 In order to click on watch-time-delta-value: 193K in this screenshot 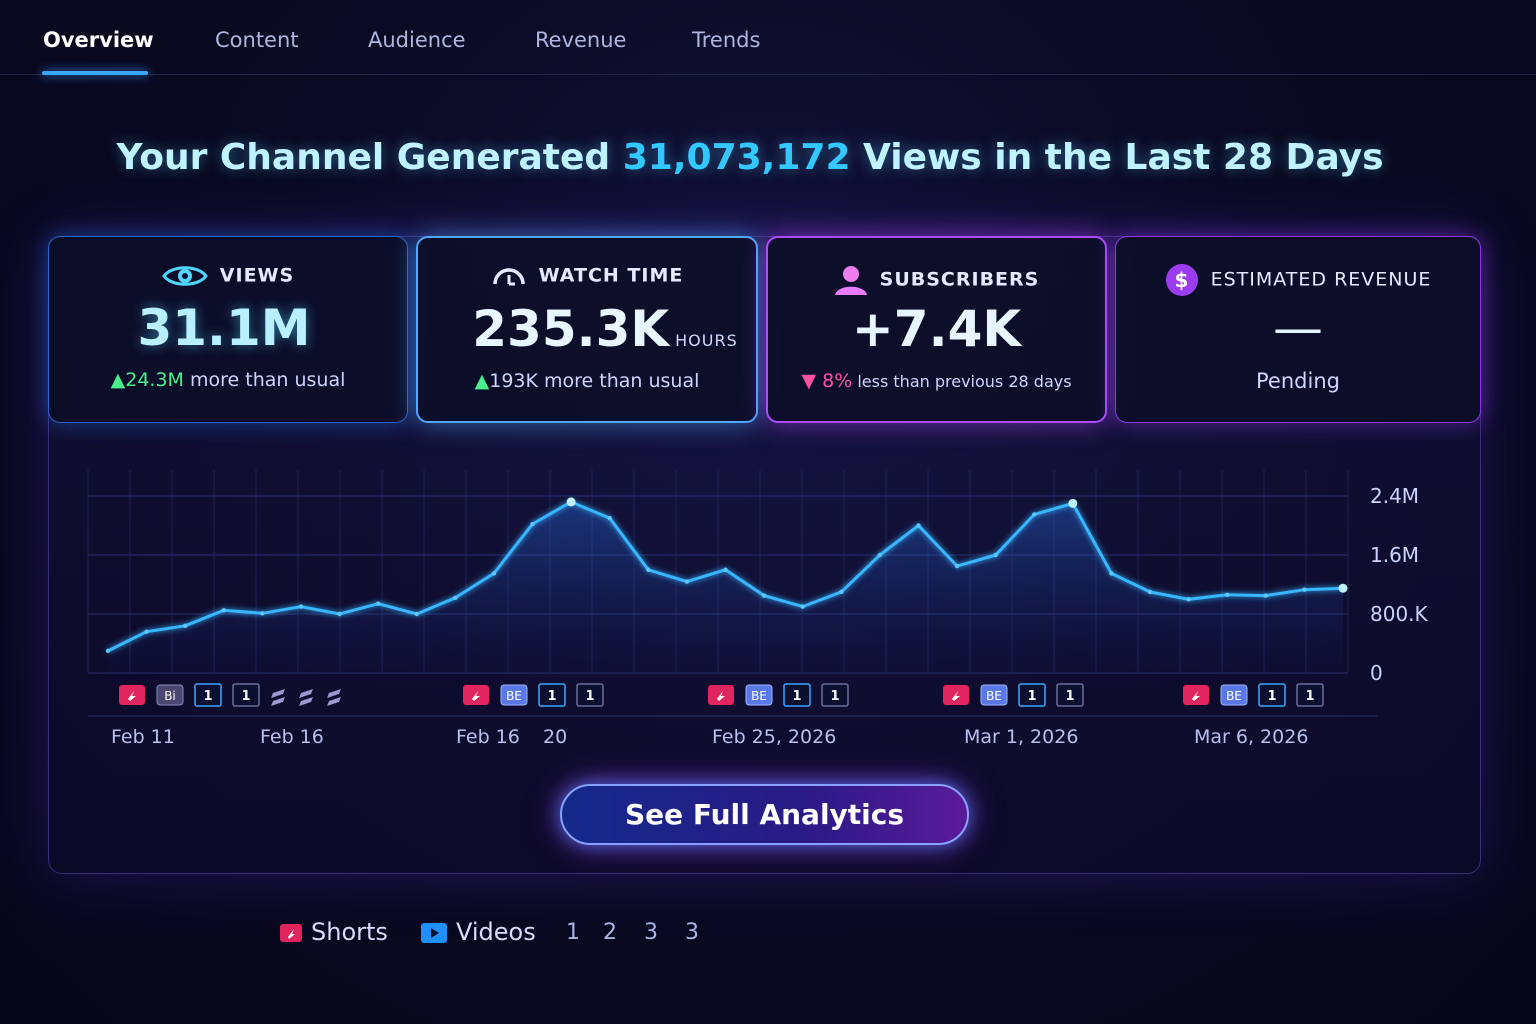, I will do `click(513, 381)`.